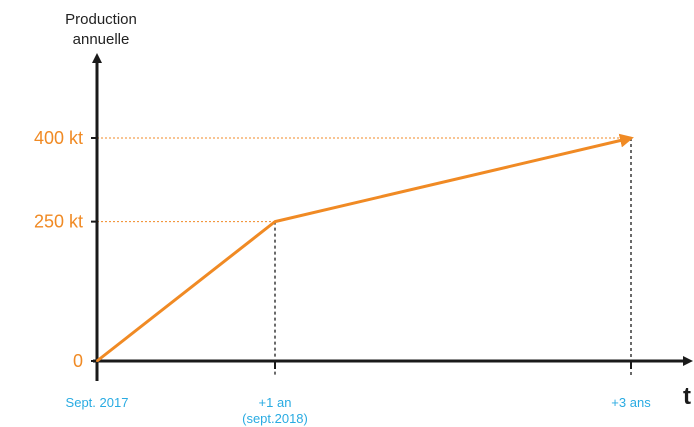 The width and height of the screenshot is (694, 427). Describe the element at coordinates (78, 361) in the screenshot. I see `y-tick-label-0: 0` at that location.